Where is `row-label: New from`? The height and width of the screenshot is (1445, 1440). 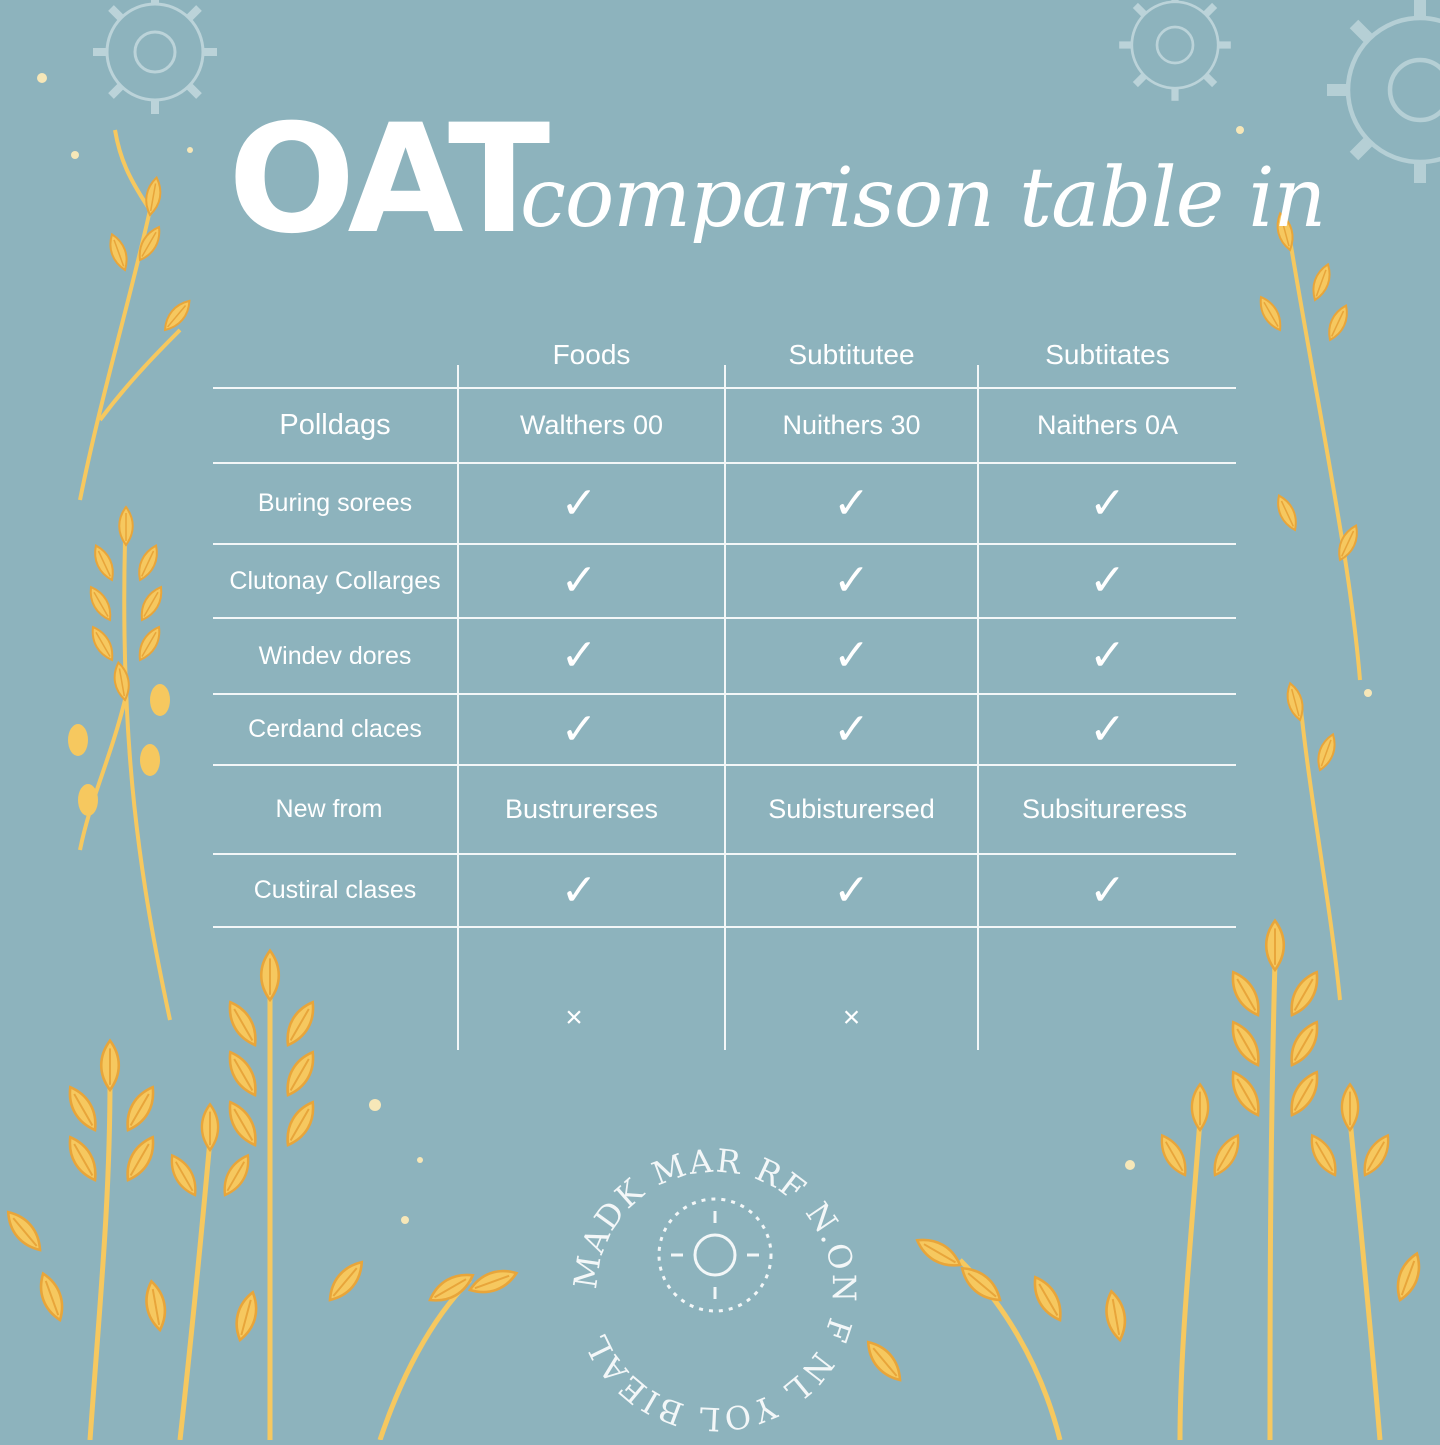 row-label: New from is located at coordinates (329, 809).